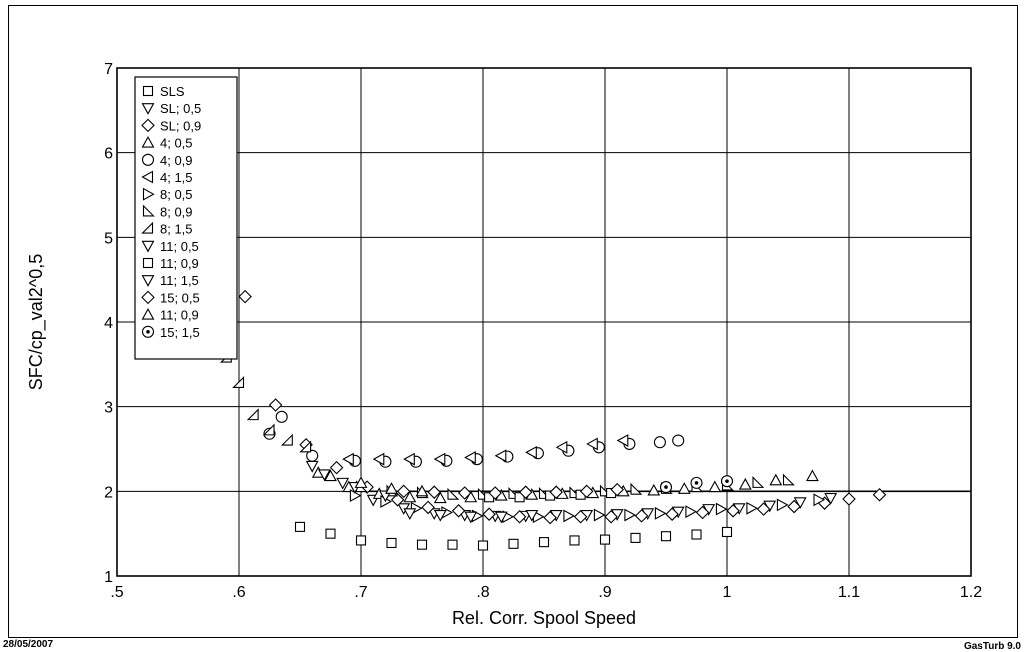 This screenshot has width=1024, height=652. I want to click on y-tick-label: 7, so click(108, 69).